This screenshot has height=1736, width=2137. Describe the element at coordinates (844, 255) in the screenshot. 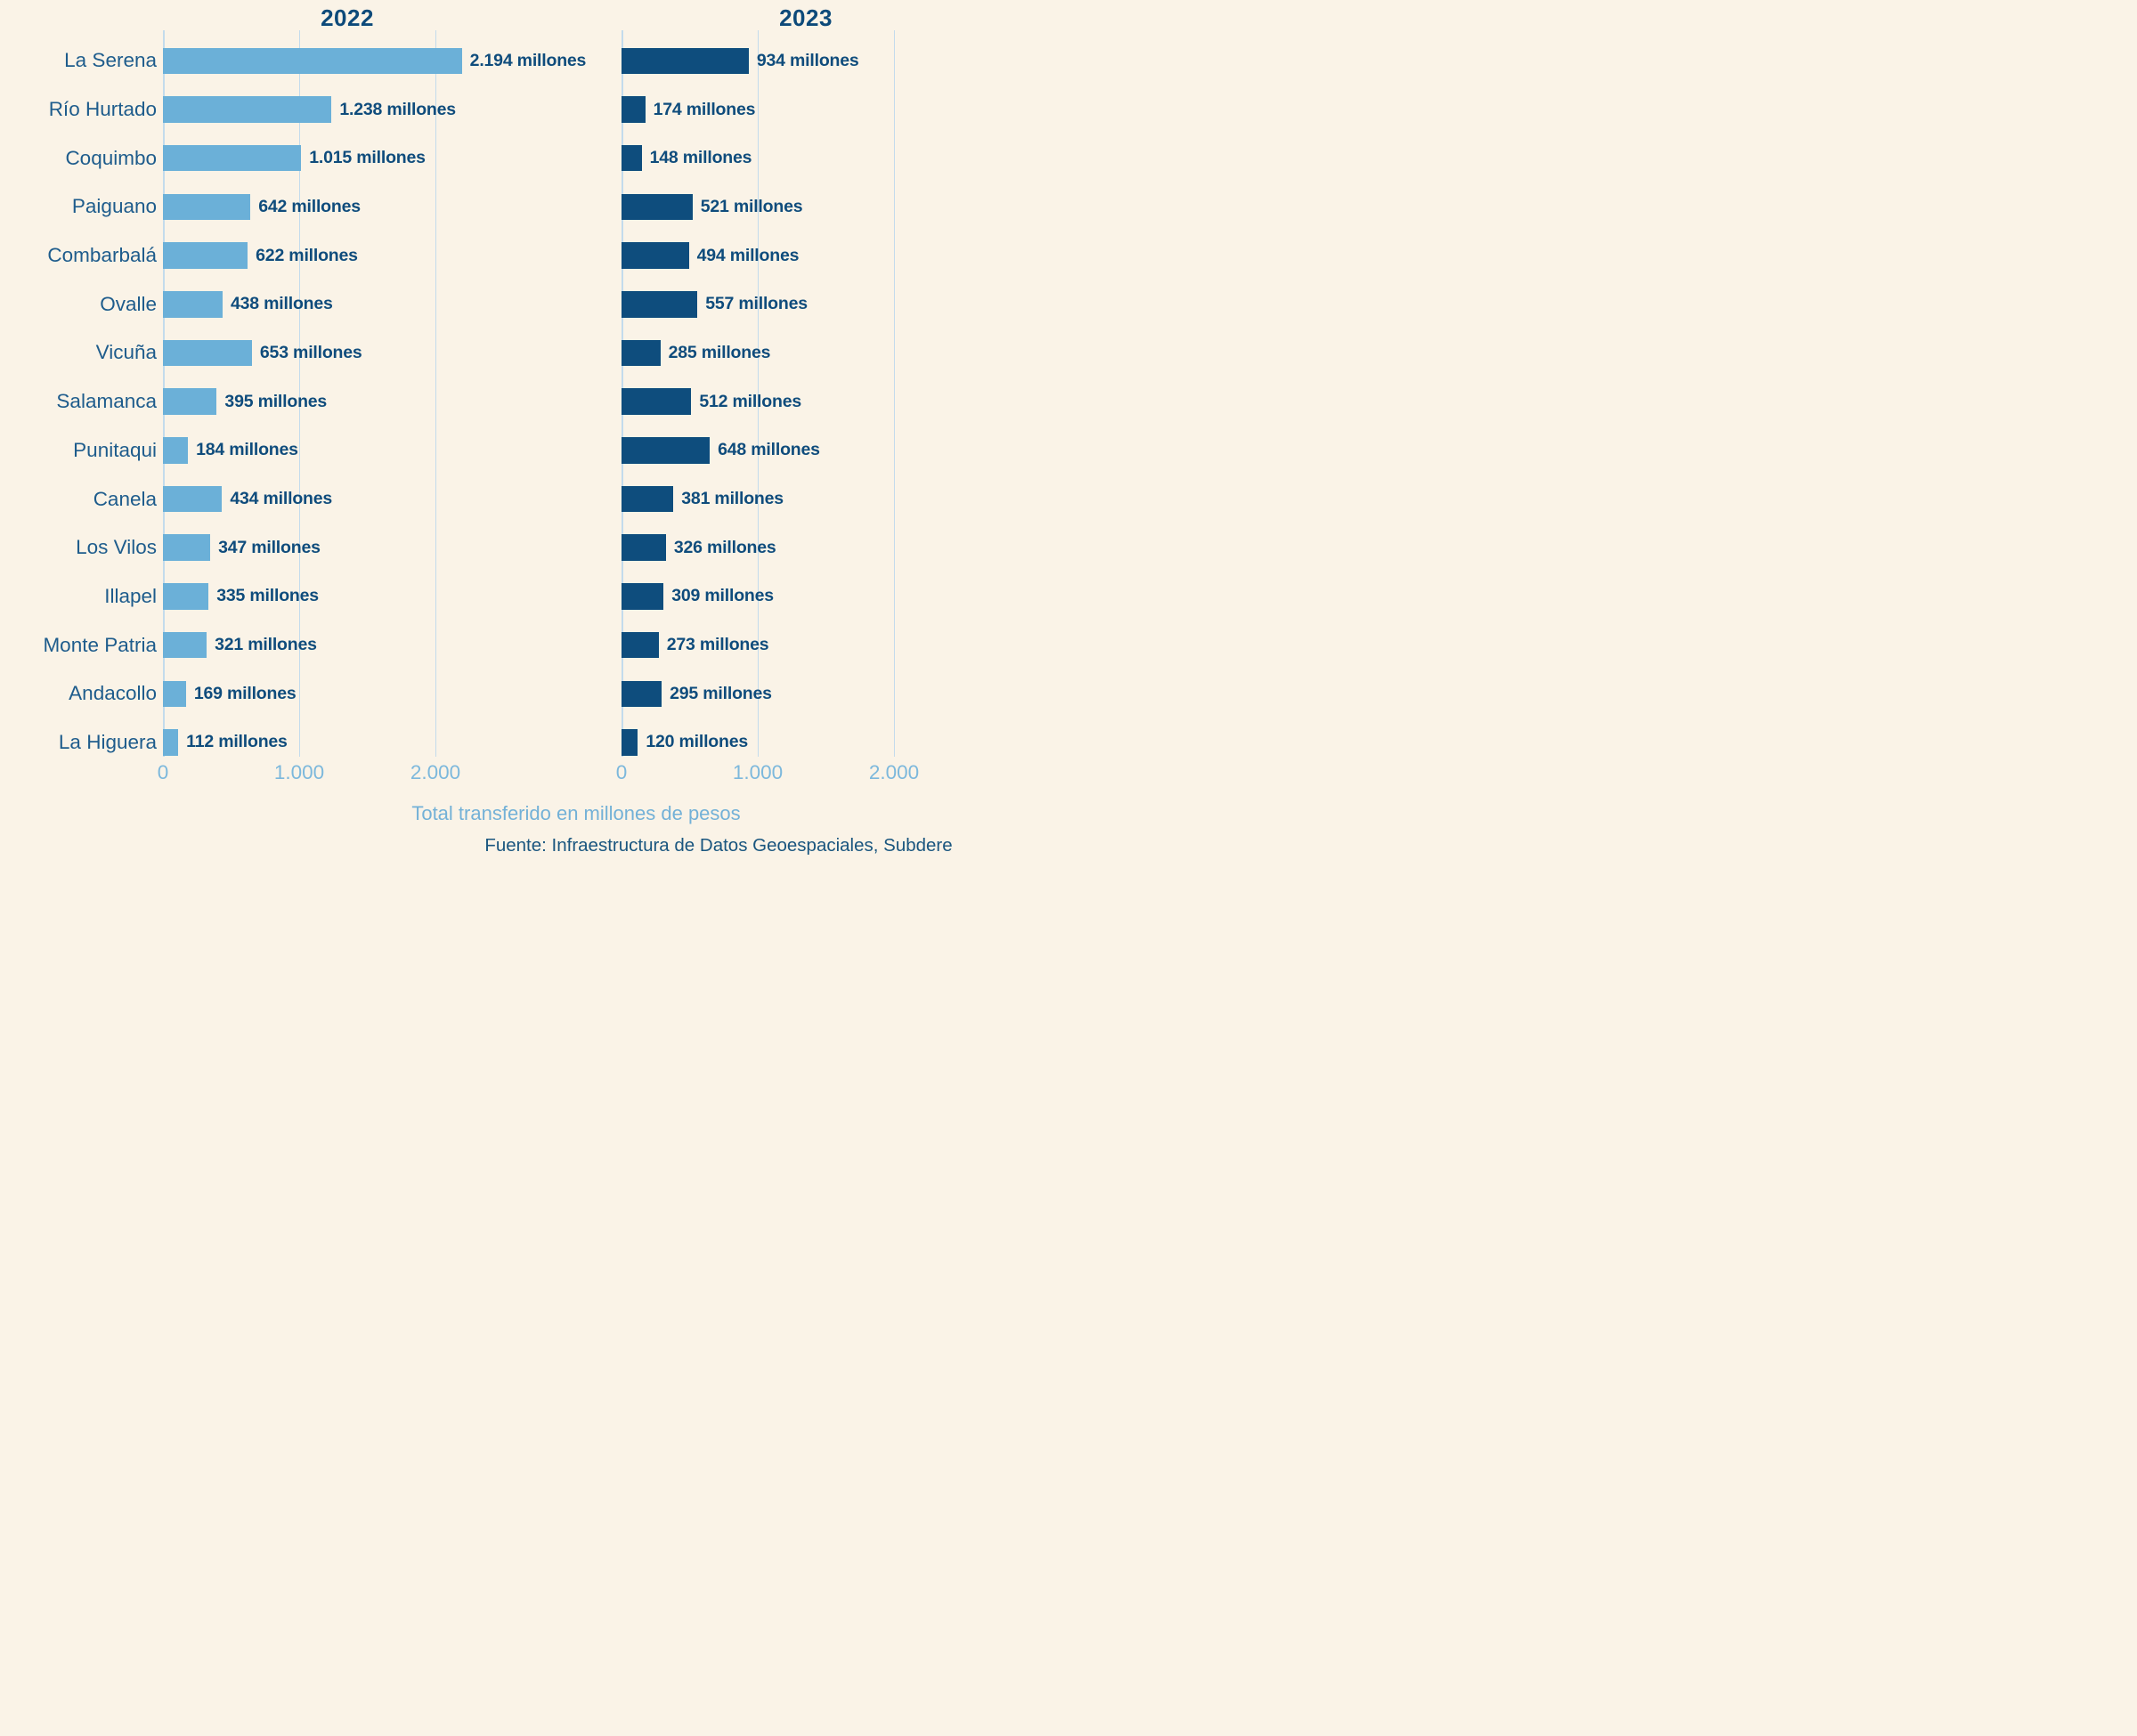

I see `bar-row: 494 millones` at that location.